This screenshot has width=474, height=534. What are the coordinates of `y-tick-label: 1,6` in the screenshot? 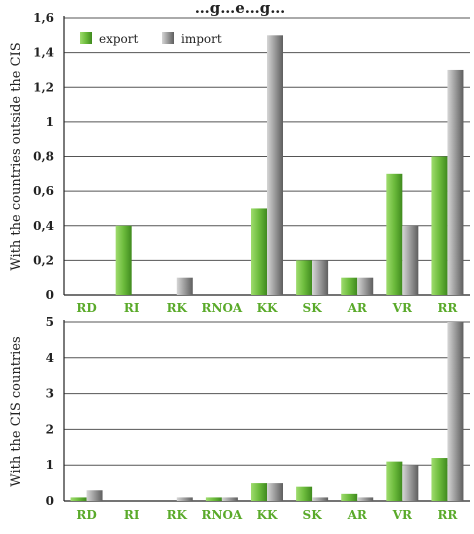 It's located at (43, 18).